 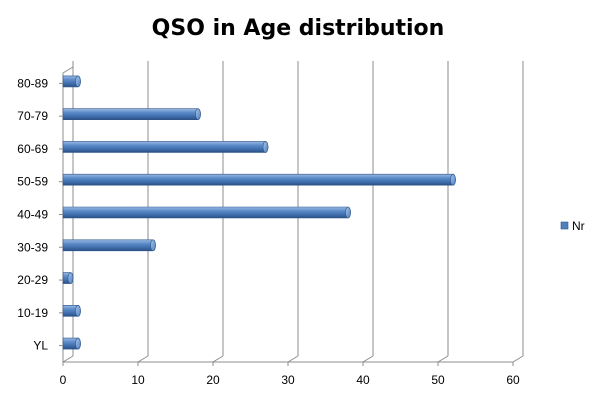 I want to click on y-tick-label: 60-69, so click(x=32, y=149).